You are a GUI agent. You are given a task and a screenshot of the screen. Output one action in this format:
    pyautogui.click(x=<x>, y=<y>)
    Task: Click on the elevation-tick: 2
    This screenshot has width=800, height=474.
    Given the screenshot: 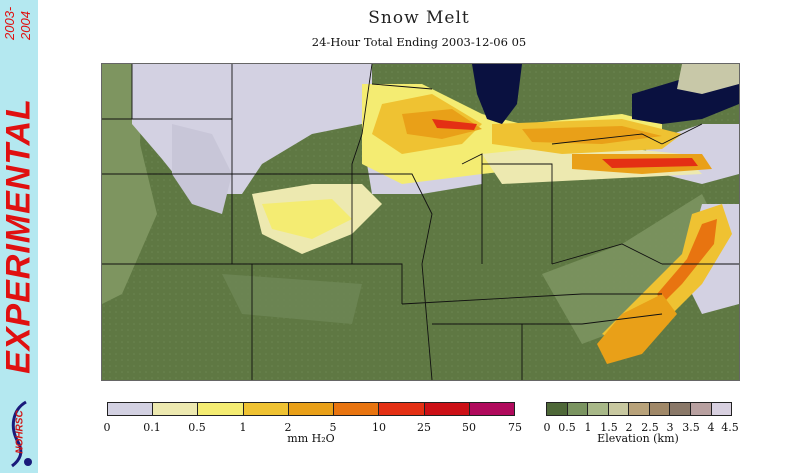 What is the action you would take?
    pyautogui.click(x=629, y=427)
    